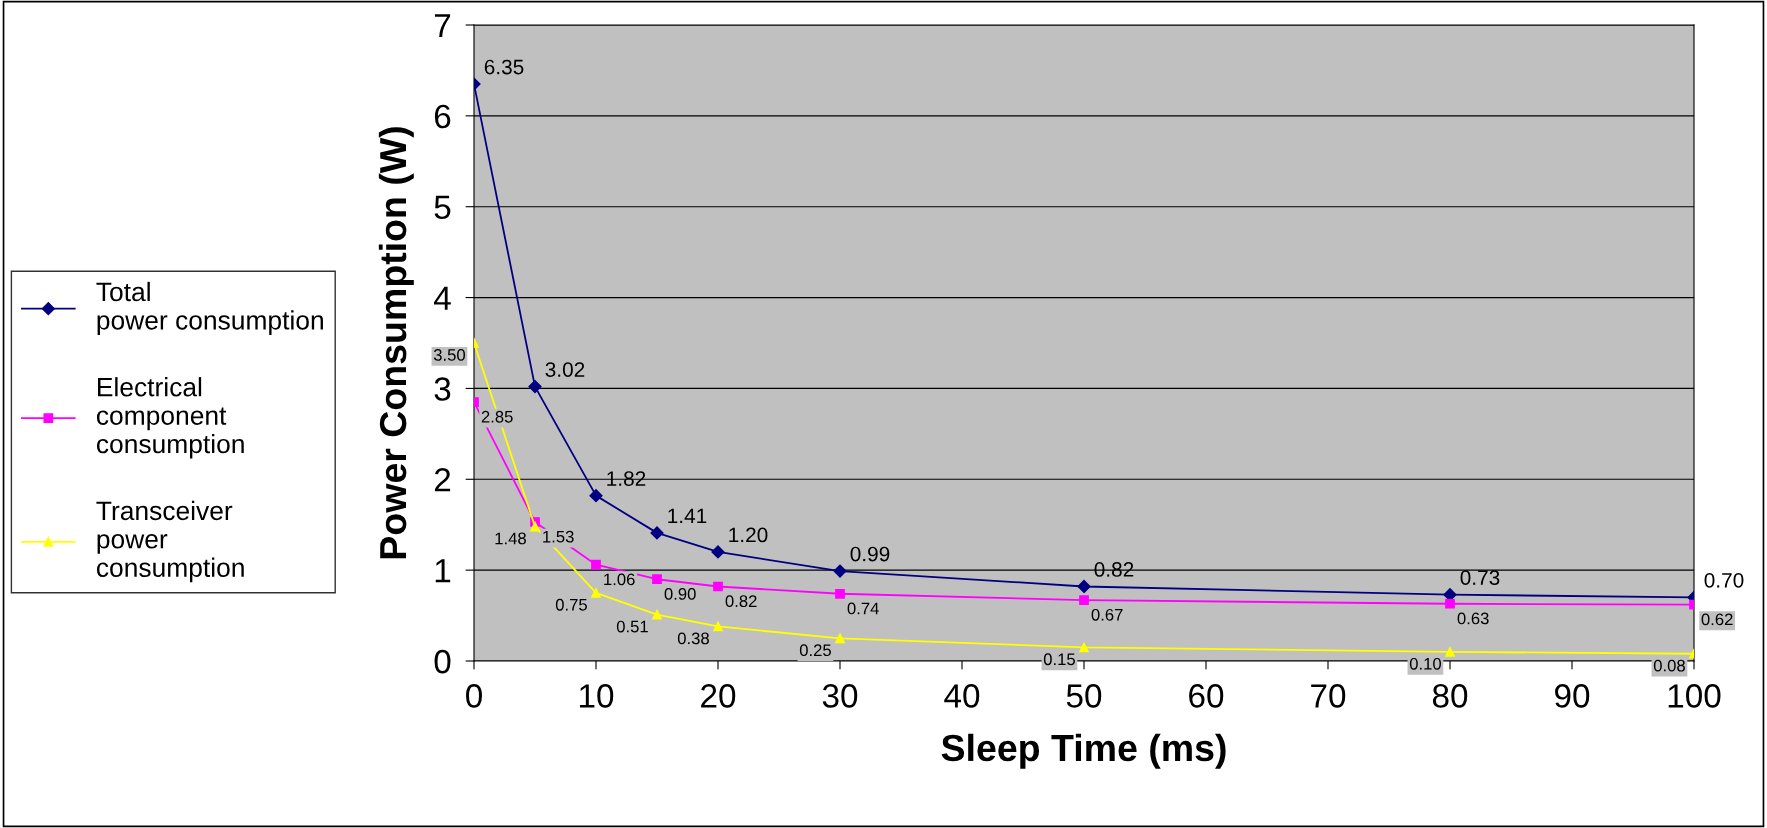 Image resolution: width=1767 pixels, height=828 pixels. What do you see at coordinates (1694, 696) in the screenshot?
I see `x-tick-label: 100` at bounding box center [1694, 696].